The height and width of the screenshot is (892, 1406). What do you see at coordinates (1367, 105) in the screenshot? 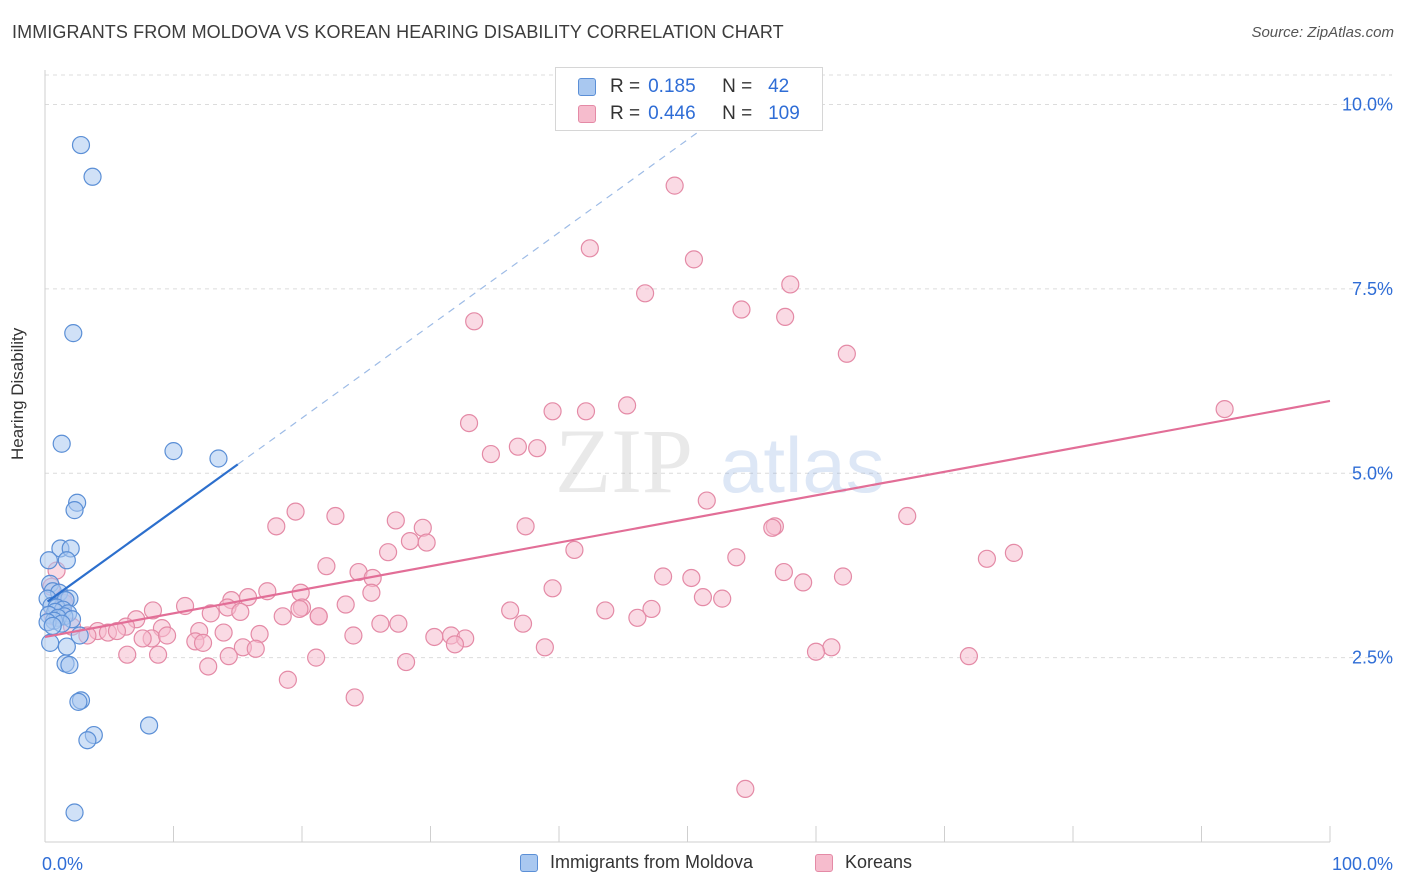
I see `y-tick-label: 10.0%` at bounding box center [1367, 105].